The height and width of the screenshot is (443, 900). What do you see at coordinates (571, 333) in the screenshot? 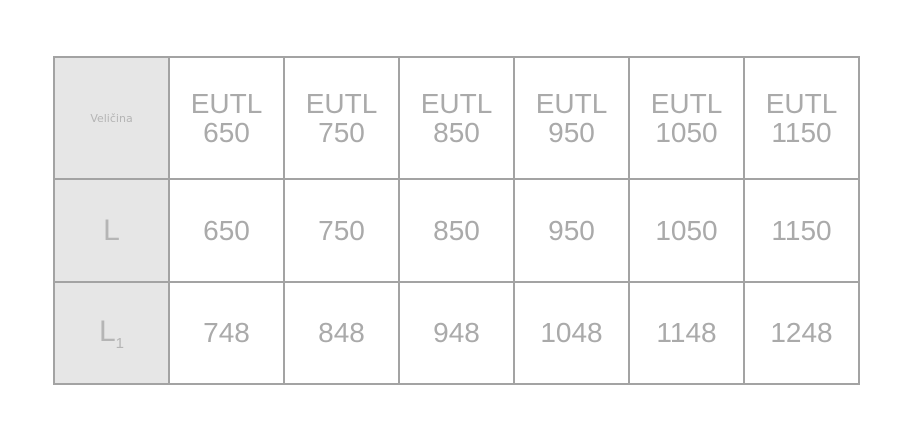
I see `table-cell: 1048` at bounding box center [571, 333].